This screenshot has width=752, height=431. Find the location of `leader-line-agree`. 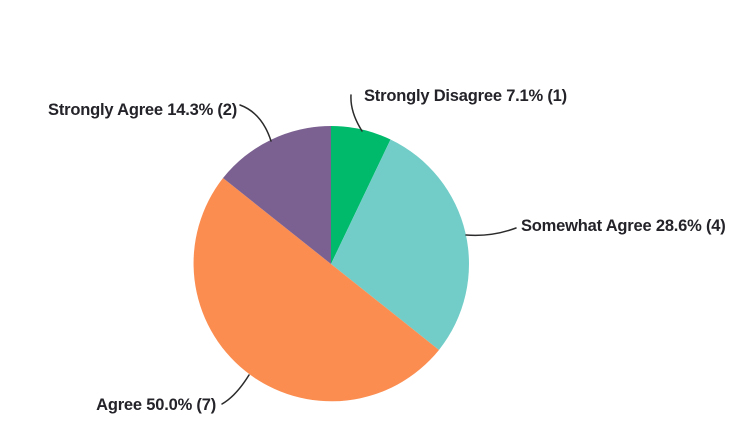

leader-line-agree is located at coordinates (235, 389).